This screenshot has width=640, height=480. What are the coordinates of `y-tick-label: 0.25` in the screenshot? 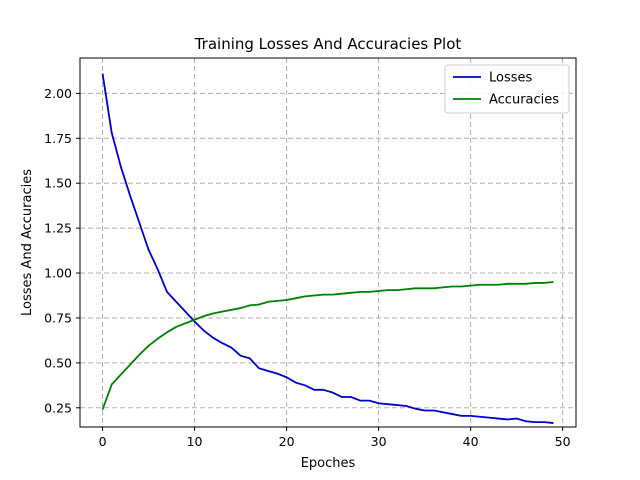 It's located at (58, 407).